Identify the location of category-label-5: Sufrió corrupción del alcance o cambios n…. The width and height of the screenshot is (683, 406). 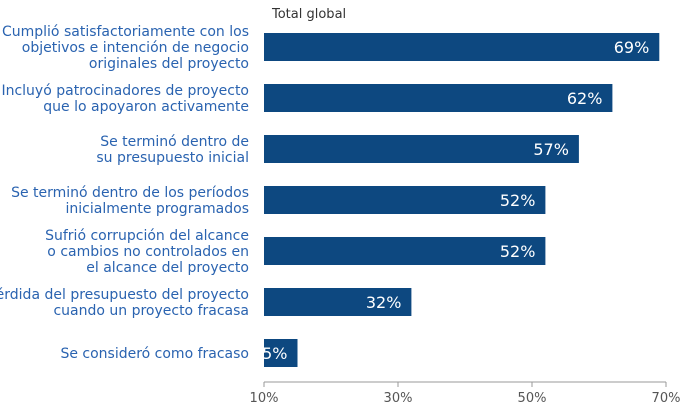
(147, 252).